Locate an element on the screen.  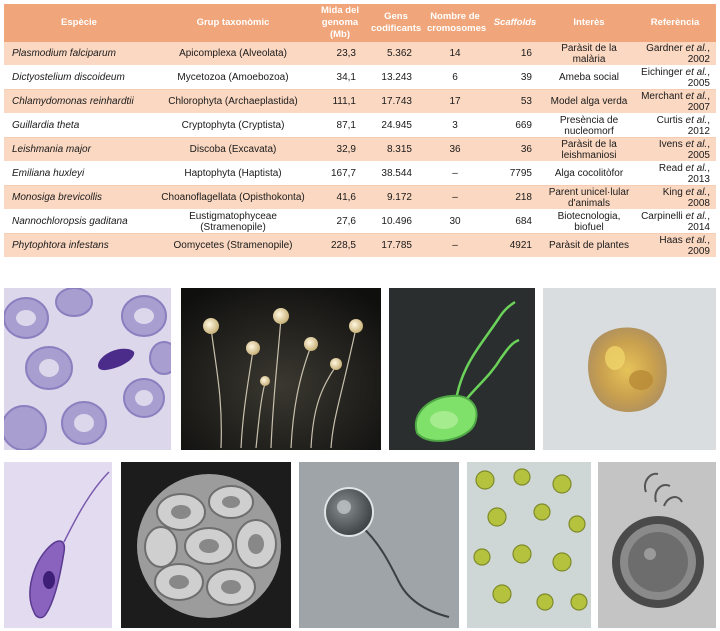
chromosomes-cell: 14 is located at coordinates (455, 54).